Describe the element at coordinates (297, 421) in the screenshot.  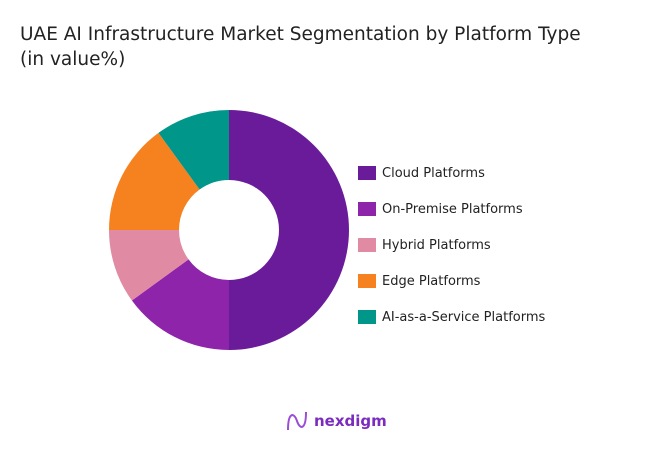
I see `nexdigm-logo-icon` at that location.